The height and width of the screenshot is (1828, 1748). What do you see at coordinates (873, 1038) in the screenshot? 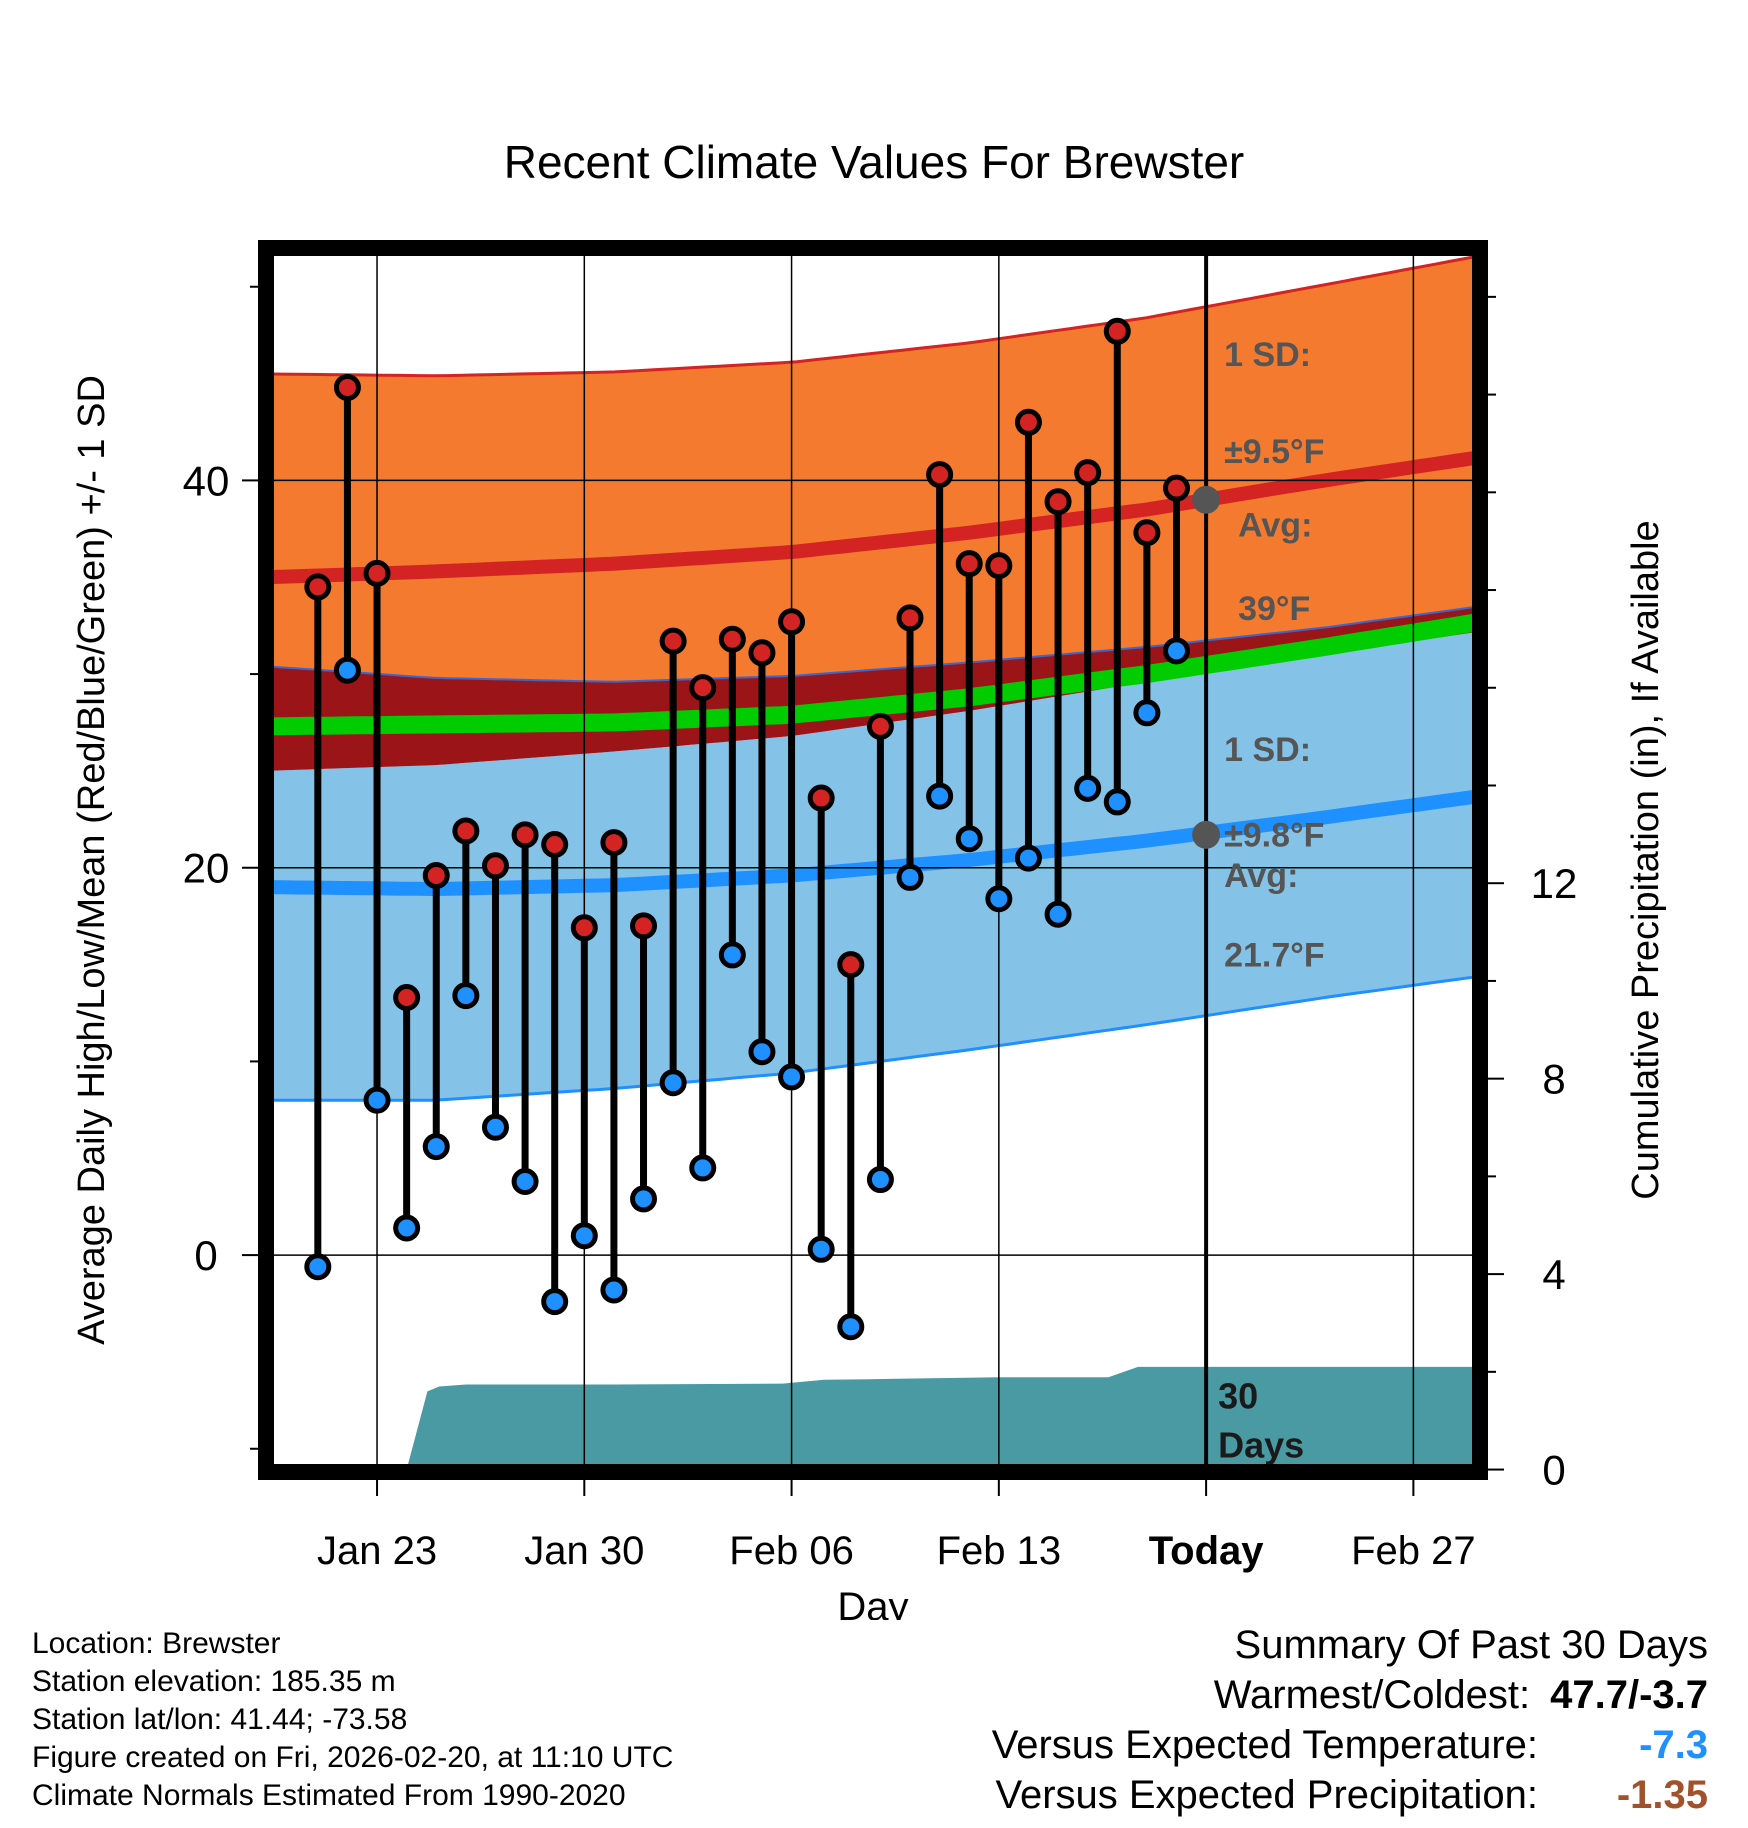
I see `low-sd-lower-line` at bounding box center [873, 1038].